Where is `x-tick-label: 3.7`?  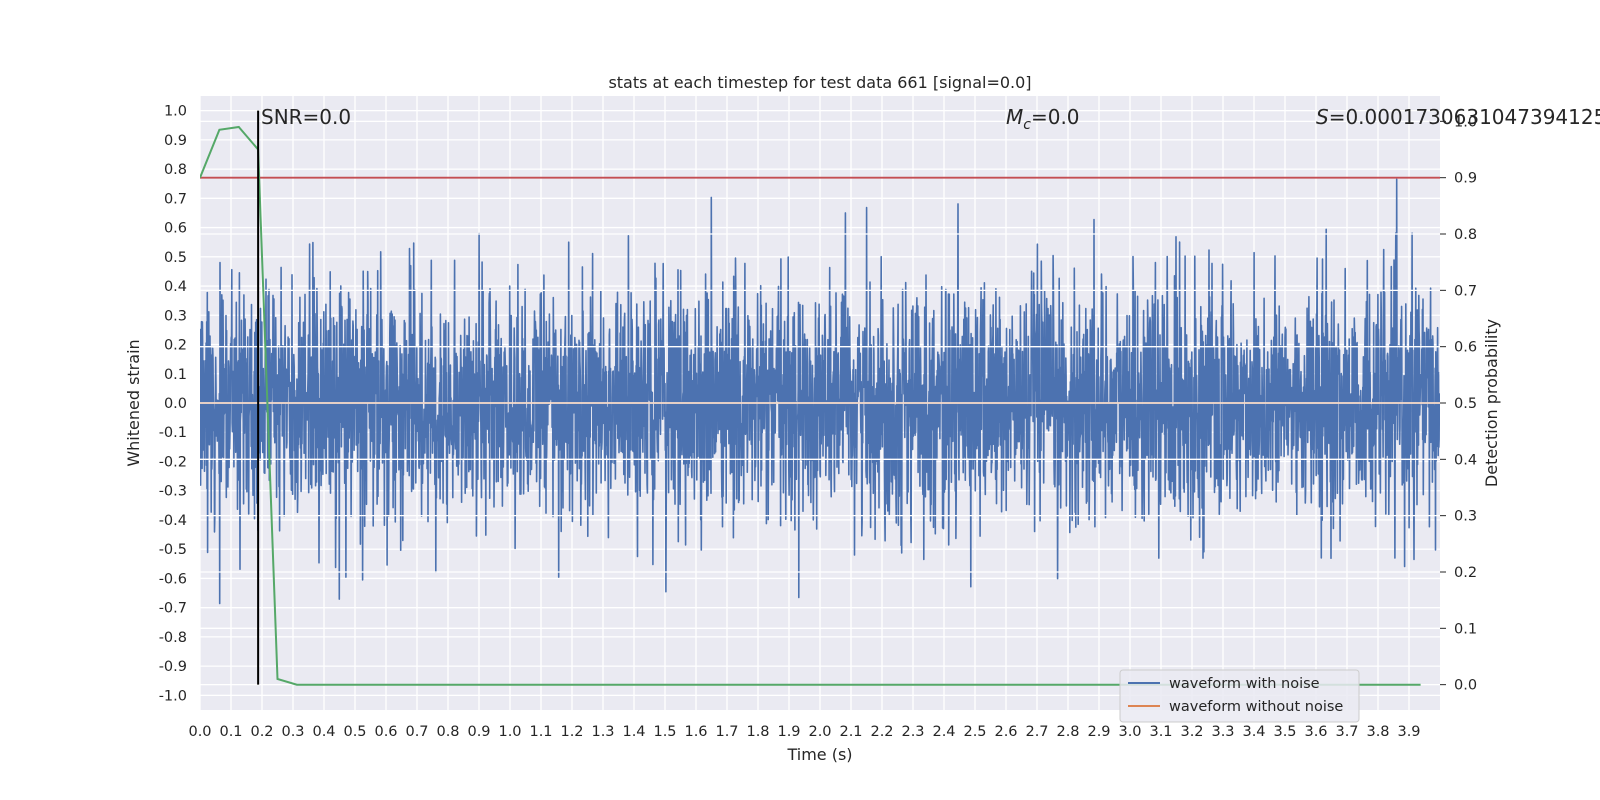 x-tick-label: 3.7 is located at coordinates (1346, 732).